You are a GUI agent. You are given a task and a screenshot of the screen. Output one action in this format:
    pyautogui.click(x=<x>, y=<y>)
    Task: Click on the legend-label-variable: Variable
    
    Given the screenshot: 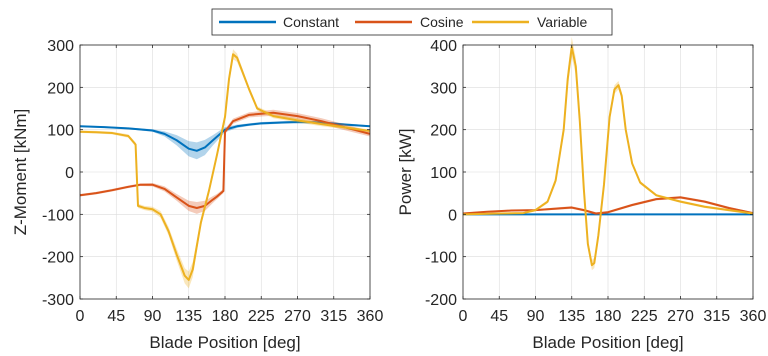 What is the action you would take?
    pyautogui.click(x=562, y=22)
    